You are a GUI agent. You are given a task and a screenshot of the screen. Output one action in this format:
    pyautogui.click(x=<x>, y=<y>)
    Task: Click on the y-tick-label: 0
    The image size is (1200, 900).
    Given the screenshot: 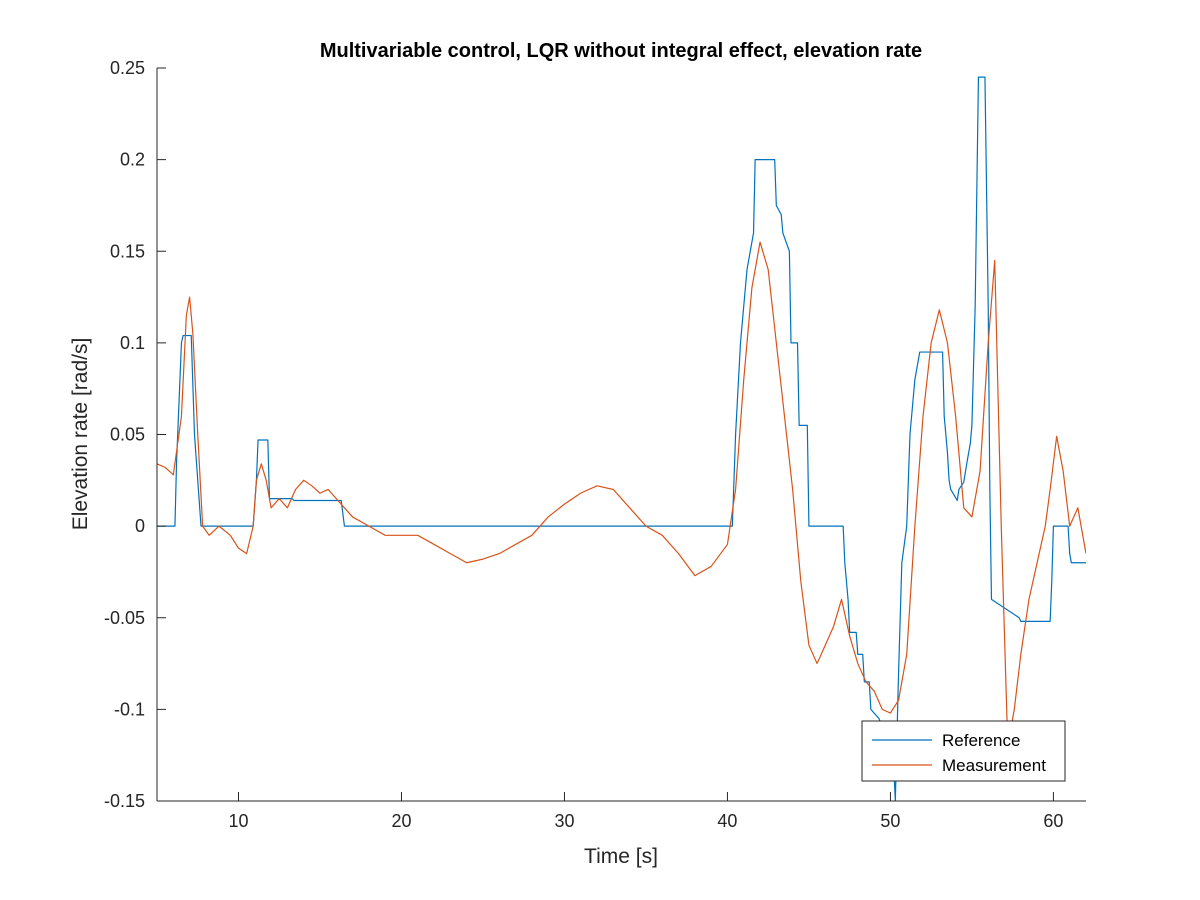 What is the action you would take?
    pyautogui.click(x=140, y=526)
    